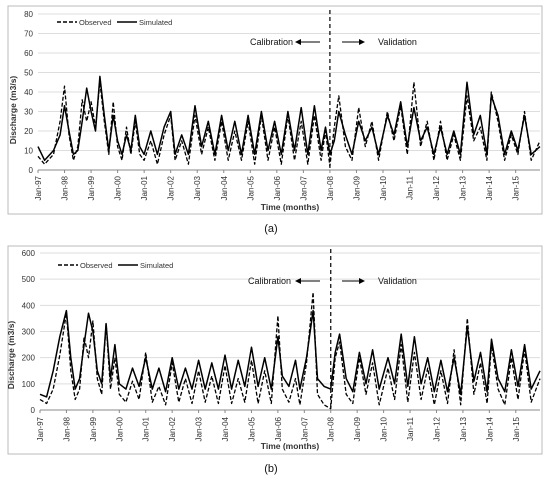 This screenshot has width=550, height=480. What do you see at coordinates (29, 305) in the screenshot?
I see `y-tick-label: 400` at bounding box center [29, 305].